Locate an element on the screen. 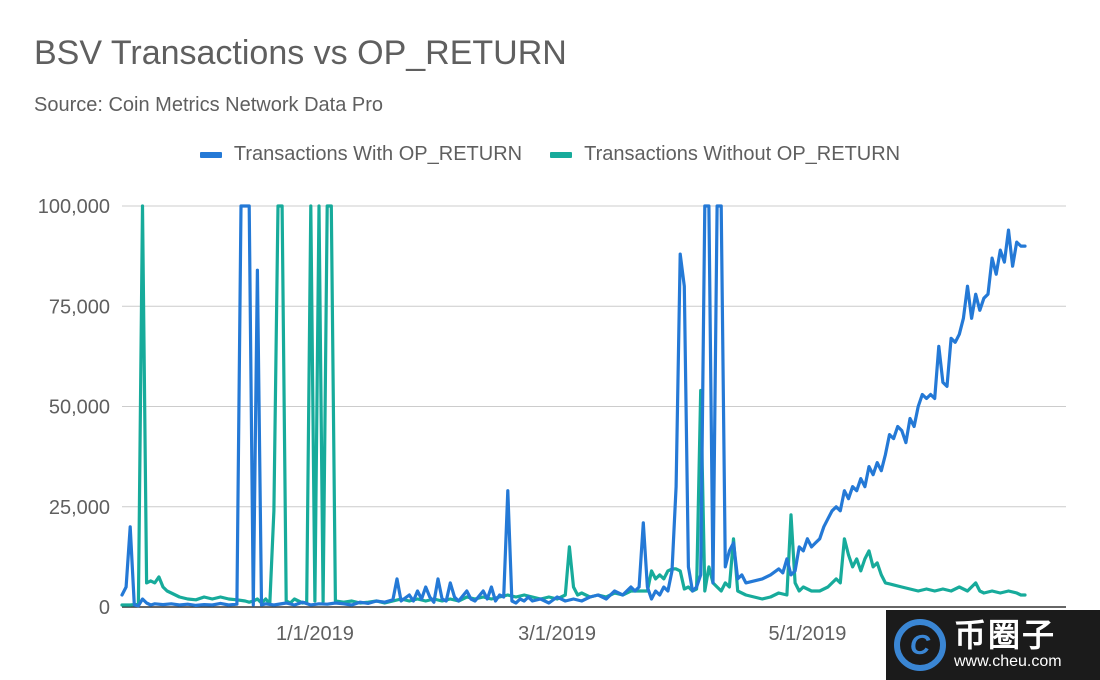 The image size is (1100, 680). x-tick-label-0: 1/1/2019 is located at coordinates (315, 634).